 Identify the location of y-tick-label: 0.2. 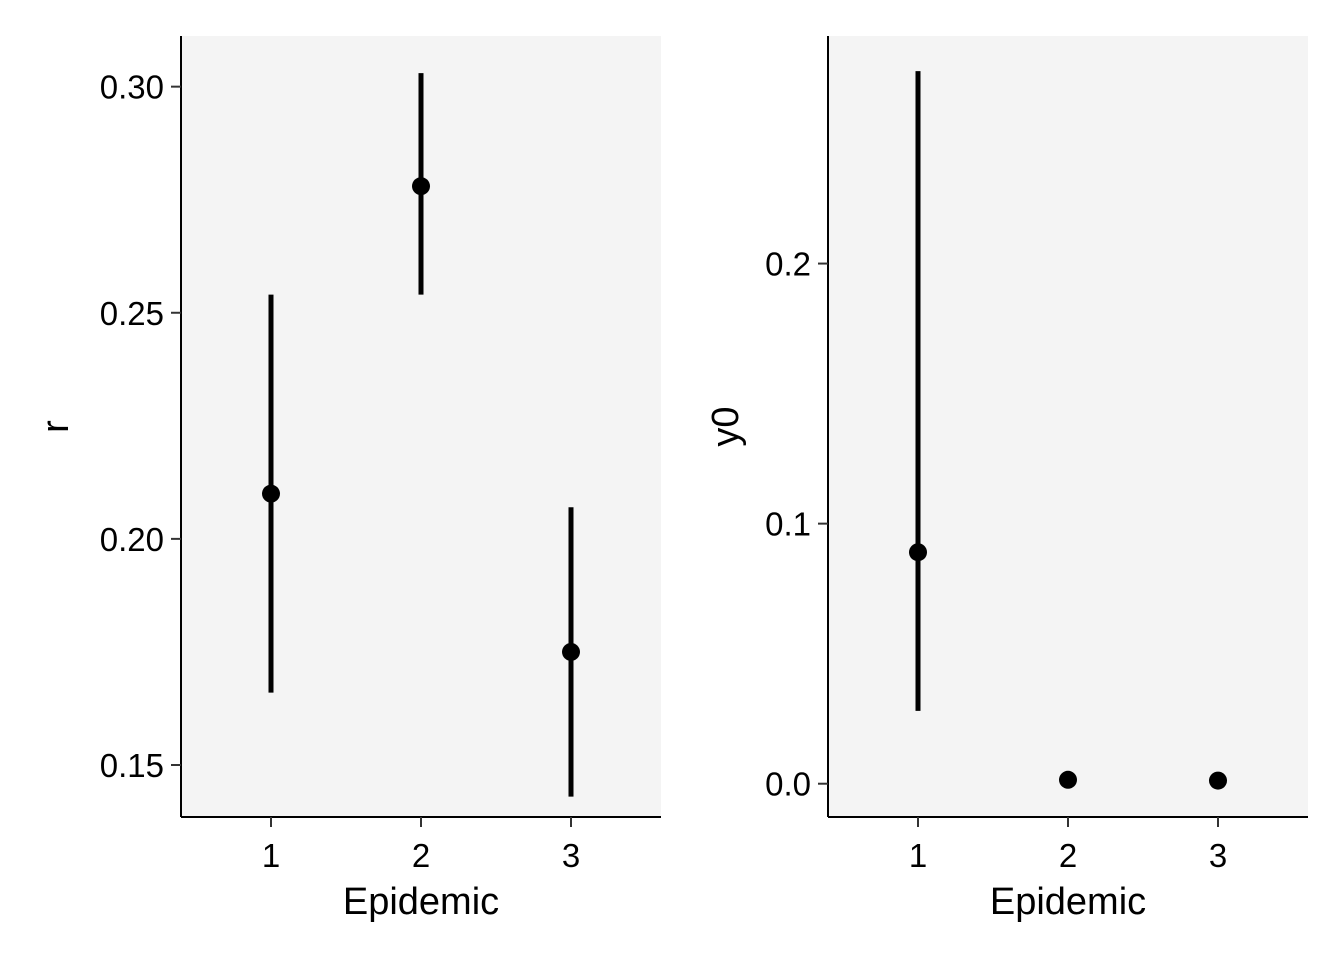
(788, 264).